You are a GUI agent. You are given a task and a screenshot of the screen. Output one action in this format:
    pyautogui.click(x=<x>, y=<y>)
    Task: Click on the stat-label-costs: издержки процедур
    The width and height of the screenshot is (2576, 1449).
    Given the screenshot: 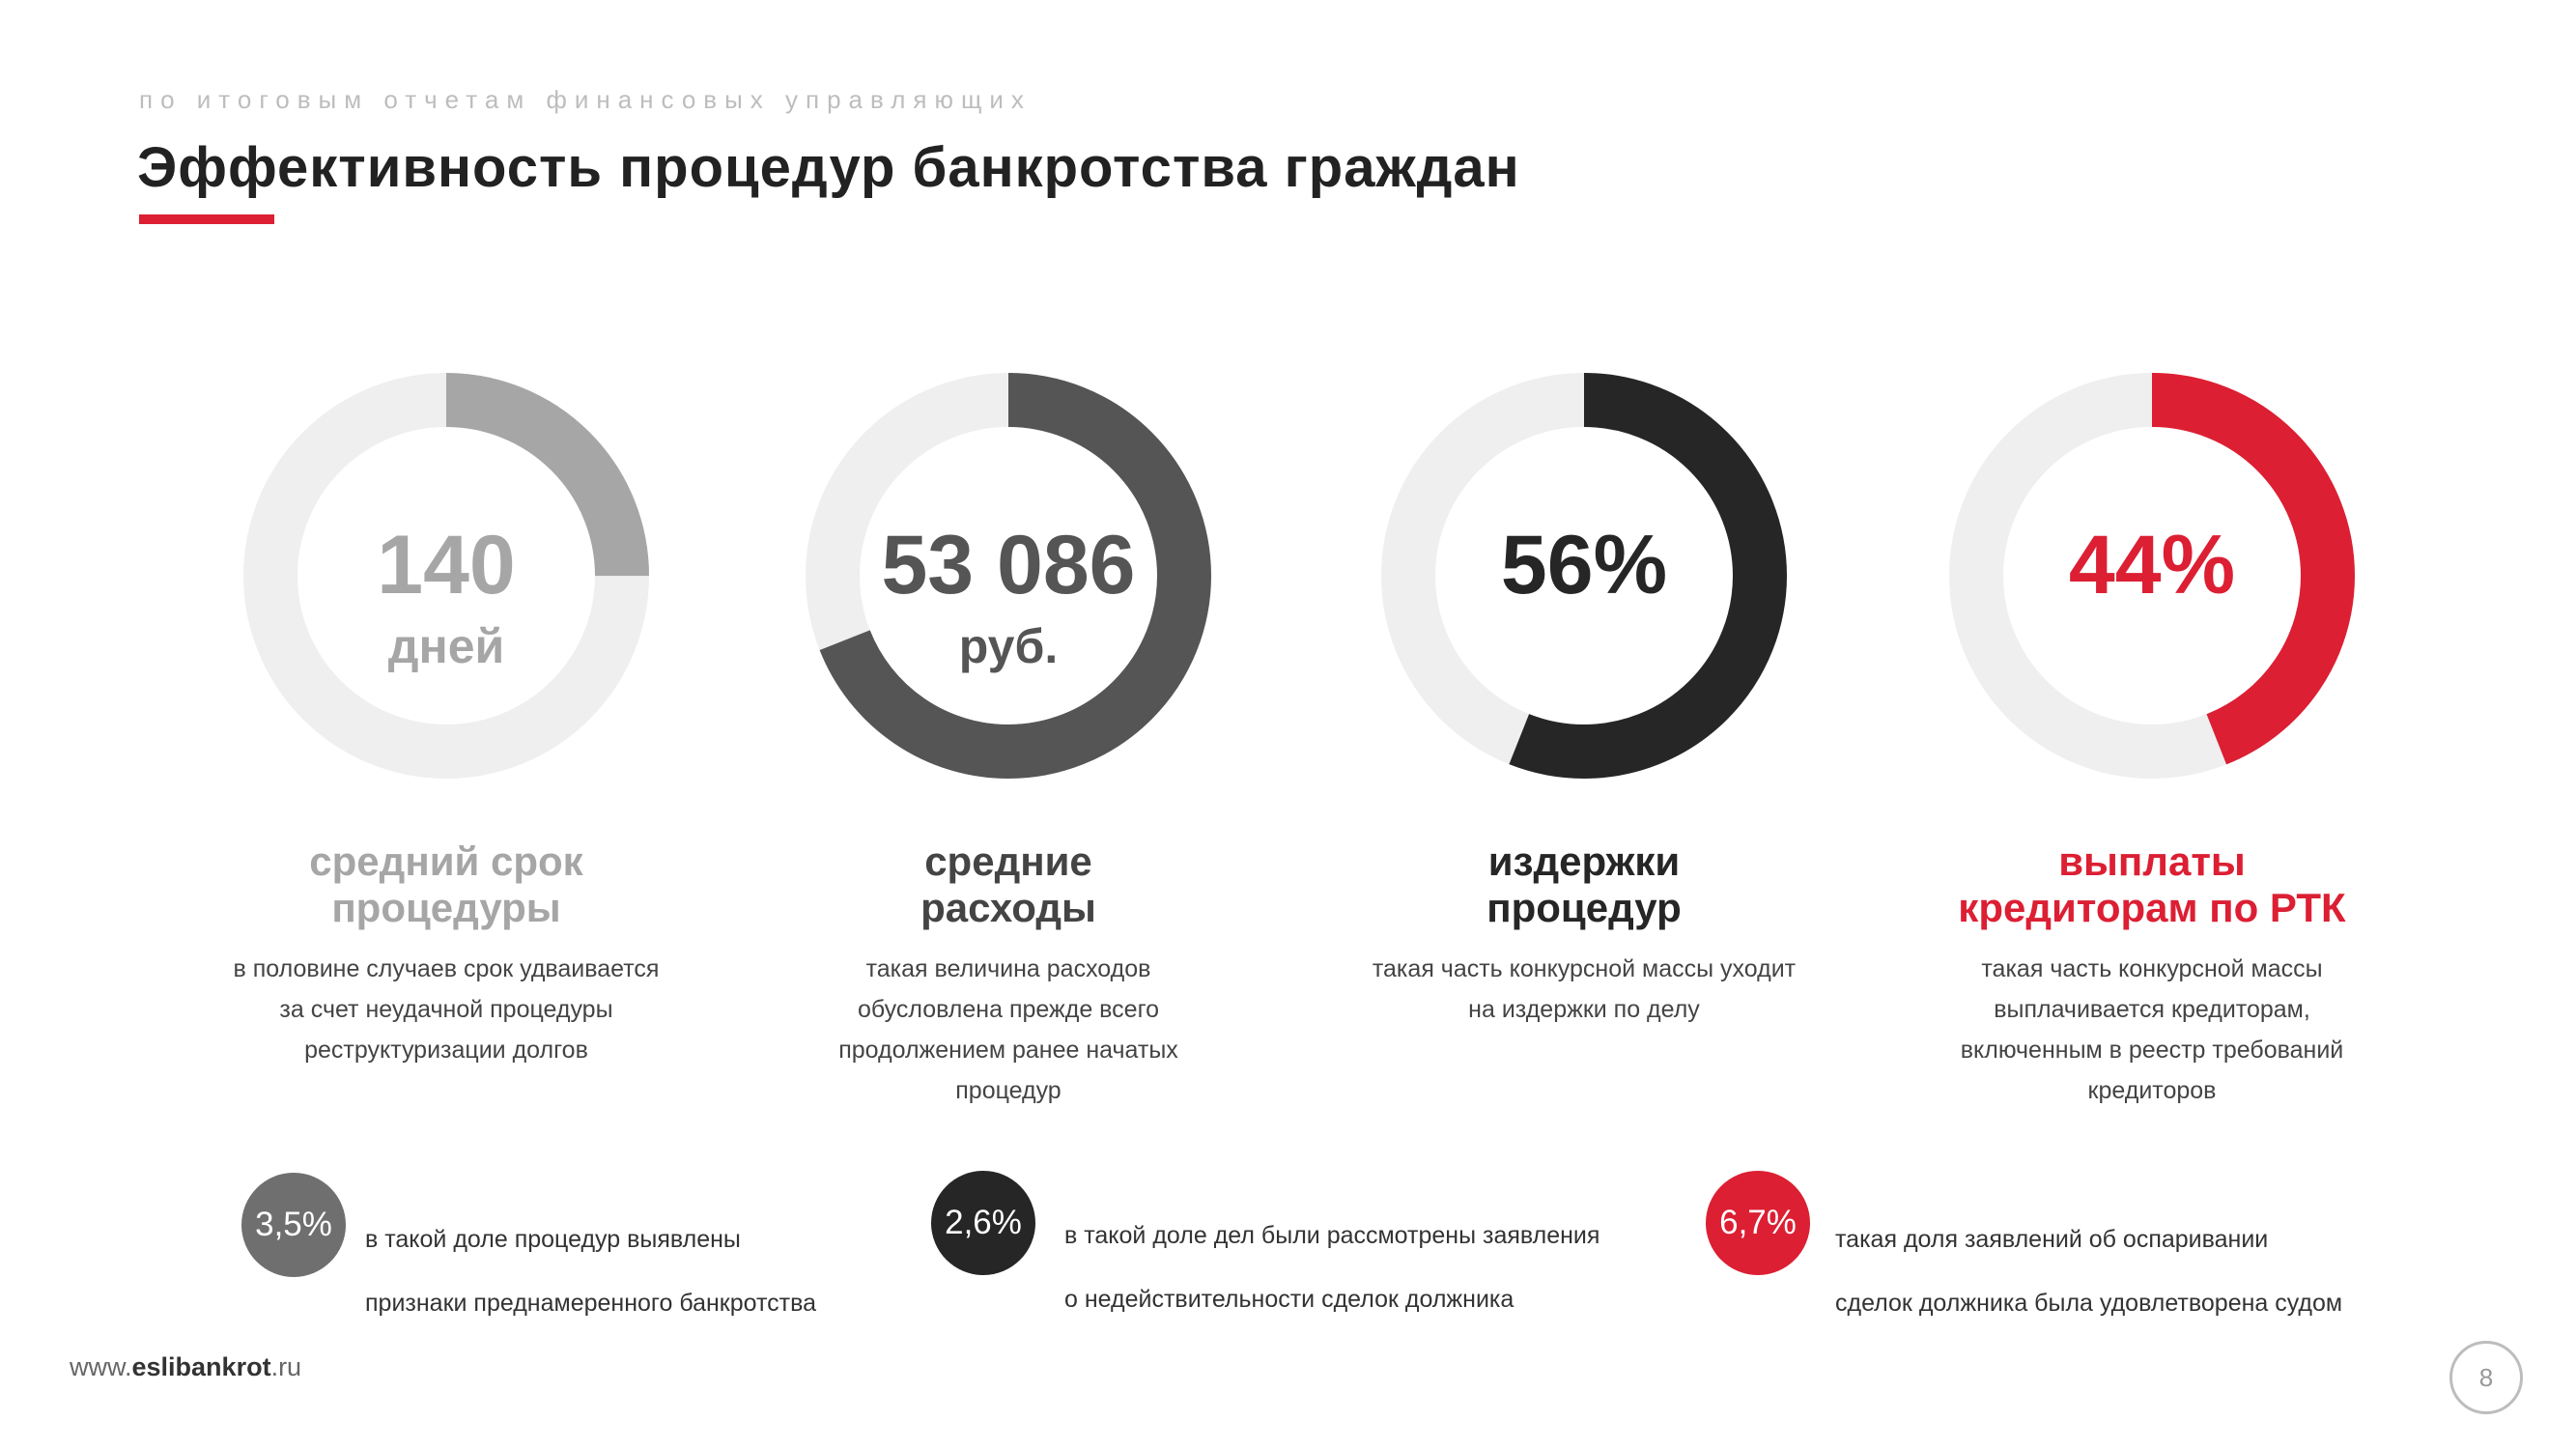 What is the action you would take?
    pyautogui.click(x=1584, y=884)
    